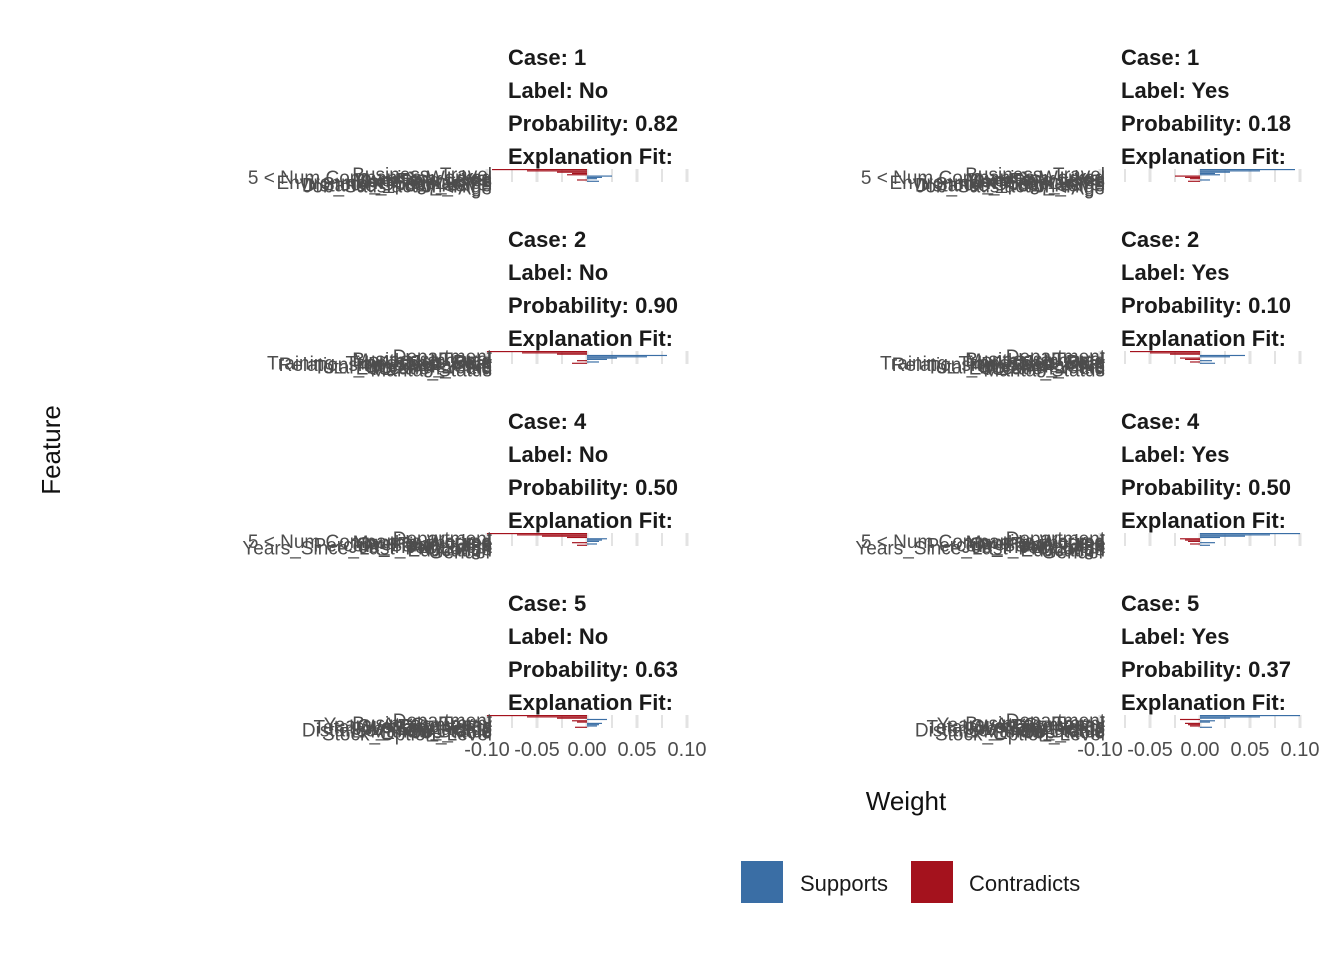  I want to click on feature-label: Environment_Satisfaction, so click(384, 183).